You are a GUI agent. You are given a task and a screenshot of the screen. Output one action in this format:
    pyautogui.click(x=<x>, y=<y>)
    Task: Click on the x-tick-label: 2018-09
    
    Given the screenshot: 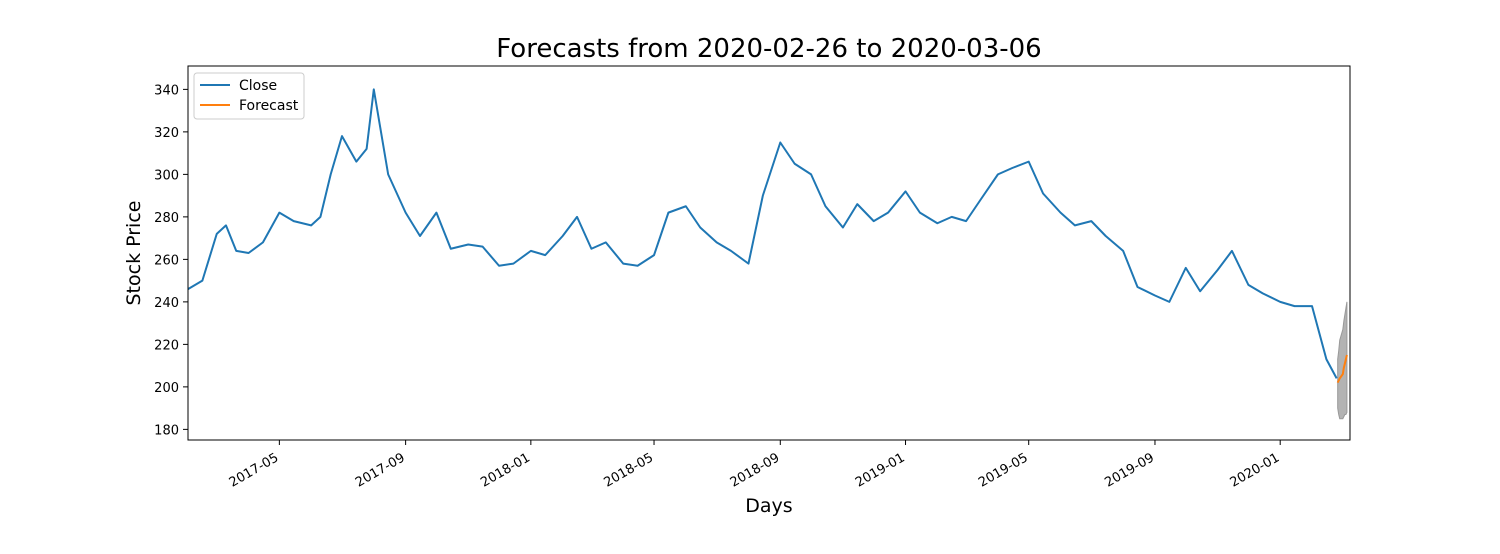 What is the action you would take?
    pyautogui.click(x=755, y=470)
    